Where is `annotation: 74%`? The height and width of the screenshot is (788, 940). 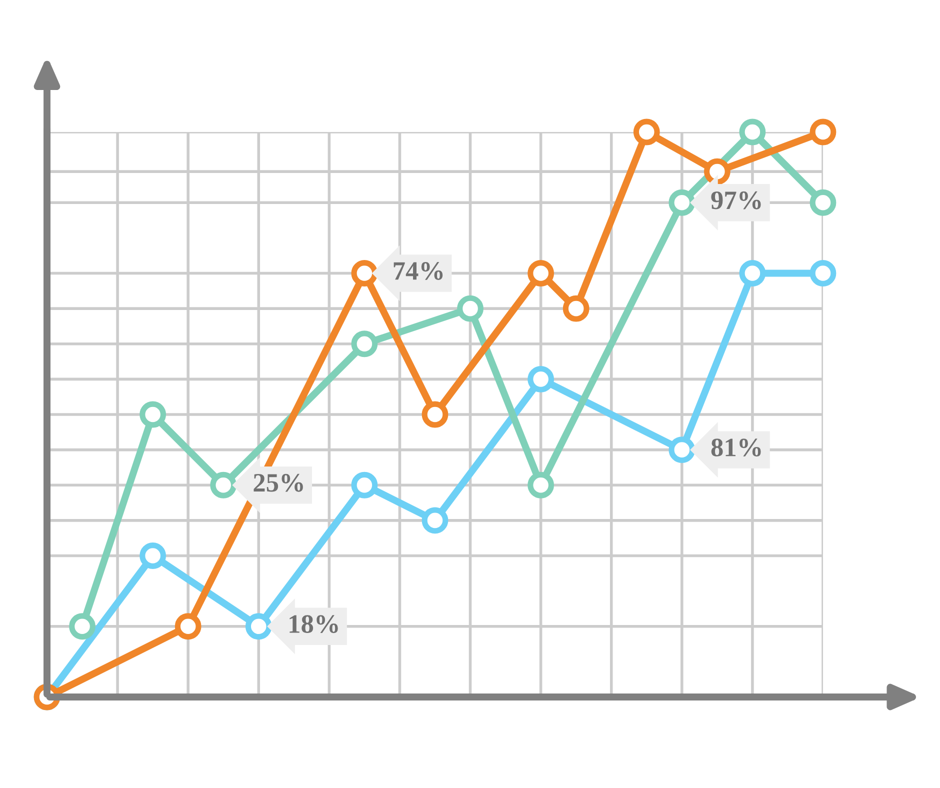 annotation: 74% is located at coordinates (418, 271).